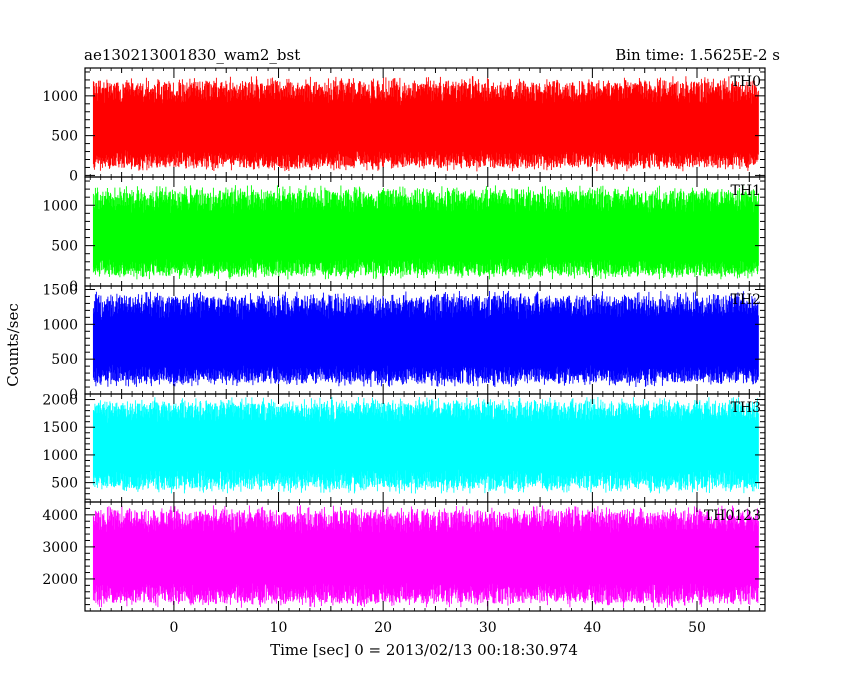 The width and height of the screenshot is (850, 680). I want to click on x-tick-label: 20, so click(383, 628).